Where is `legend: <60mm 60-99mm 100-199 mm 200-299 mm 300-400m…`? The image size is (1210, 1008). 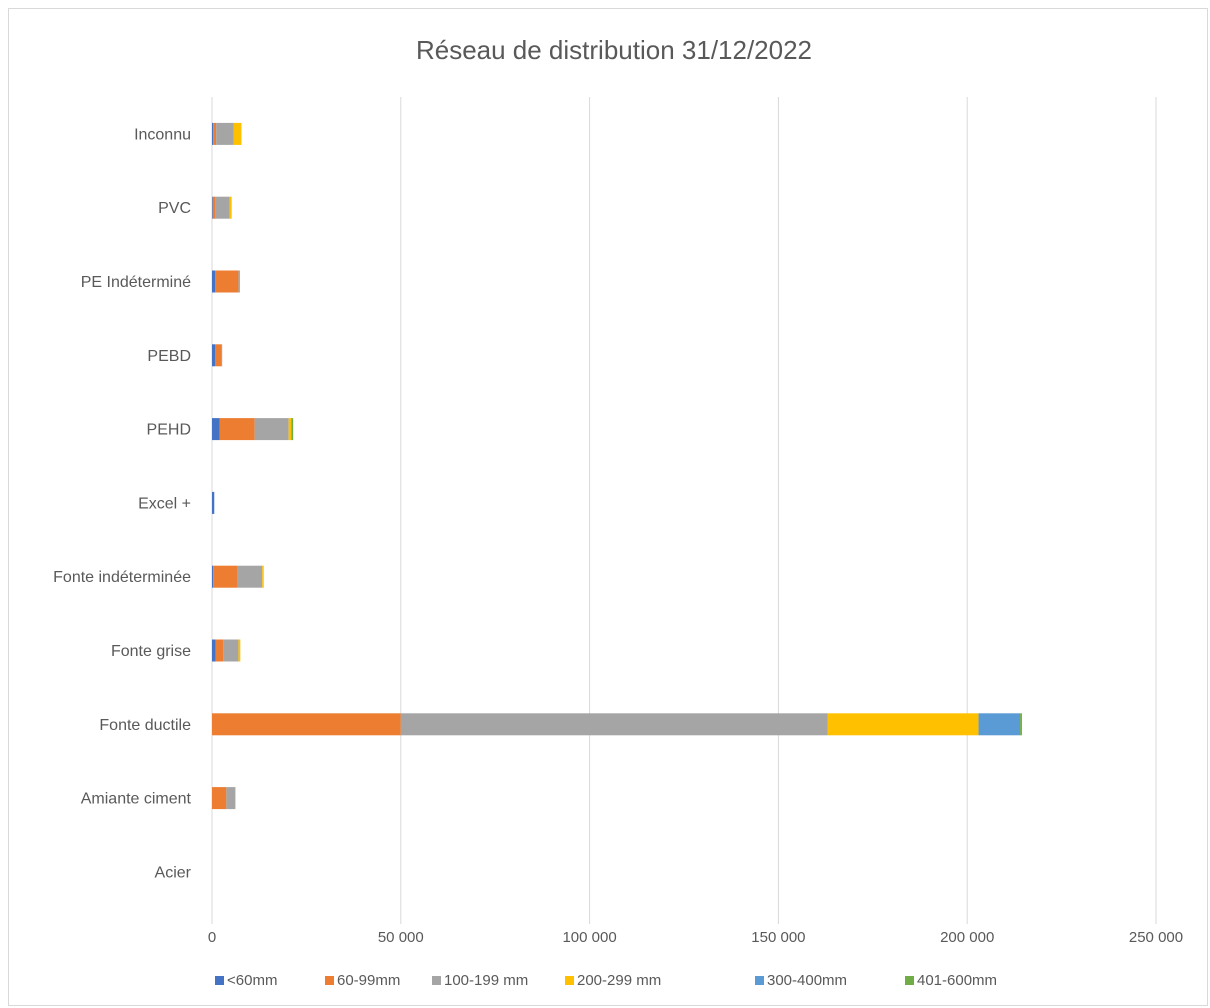
legend: <60mm 60-99mm 100-199 mm 200-299 mm 300-400m… is located at coordinates (606, 980).